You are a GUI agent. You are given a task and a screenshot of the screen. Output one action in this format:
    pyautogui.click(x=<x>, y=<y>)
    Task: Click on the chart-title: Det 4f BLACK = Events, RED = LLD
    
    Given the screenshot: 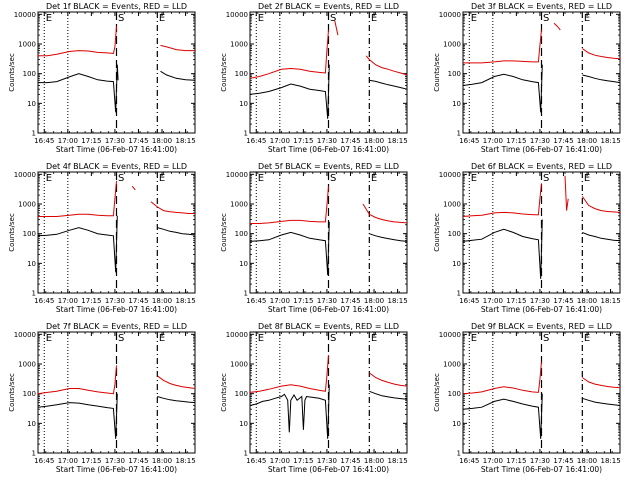 What is the action you would take?
    pyautogui.click(x=116, y=166)
    